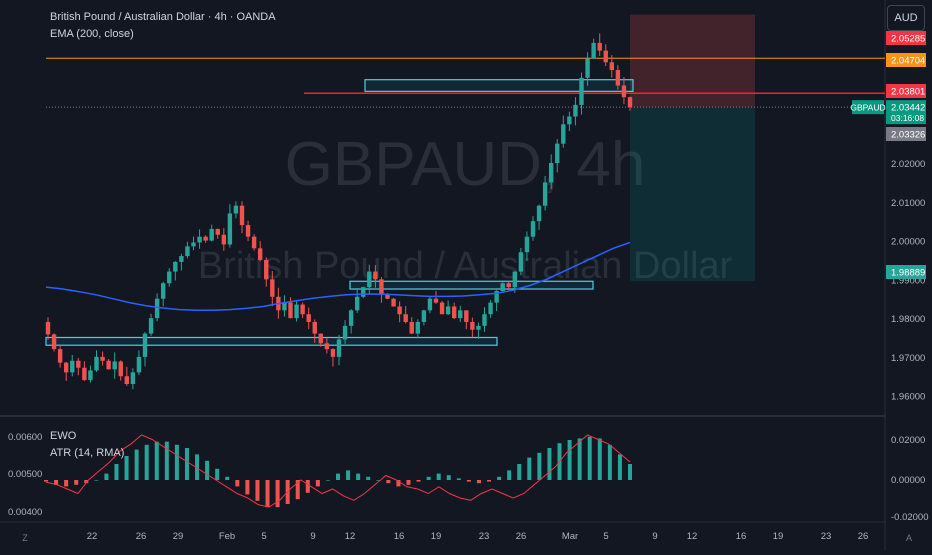  Describe the element at coordinates (178, 536) in the screenshot. I see `time-tick-label: 29` at that location.